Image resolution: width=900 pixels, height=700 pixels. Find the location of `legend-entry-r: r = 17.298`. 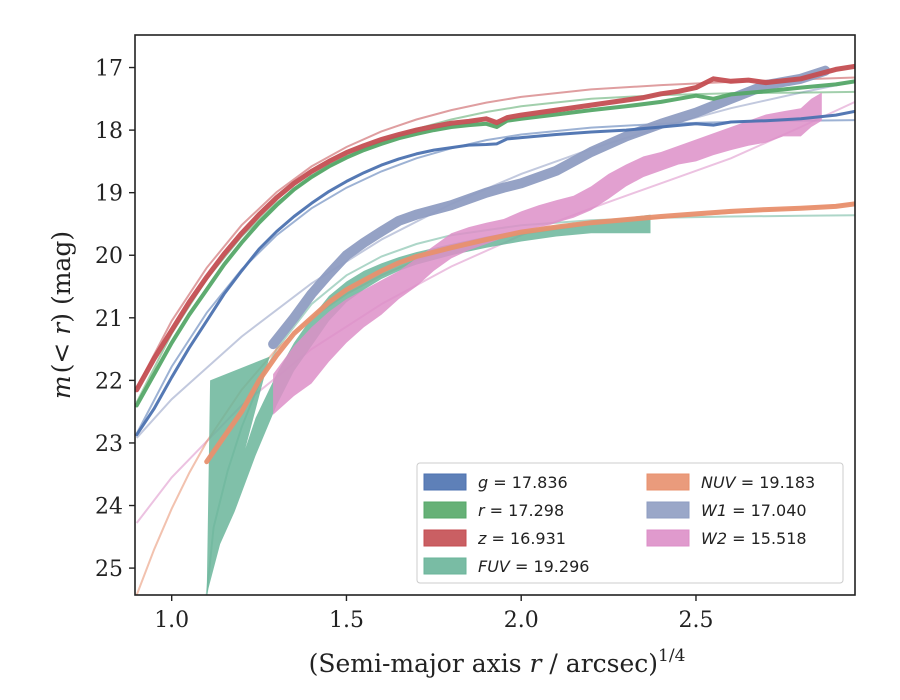

legend-entry-r: r = 17.298 is located at coordinates (493, 510).